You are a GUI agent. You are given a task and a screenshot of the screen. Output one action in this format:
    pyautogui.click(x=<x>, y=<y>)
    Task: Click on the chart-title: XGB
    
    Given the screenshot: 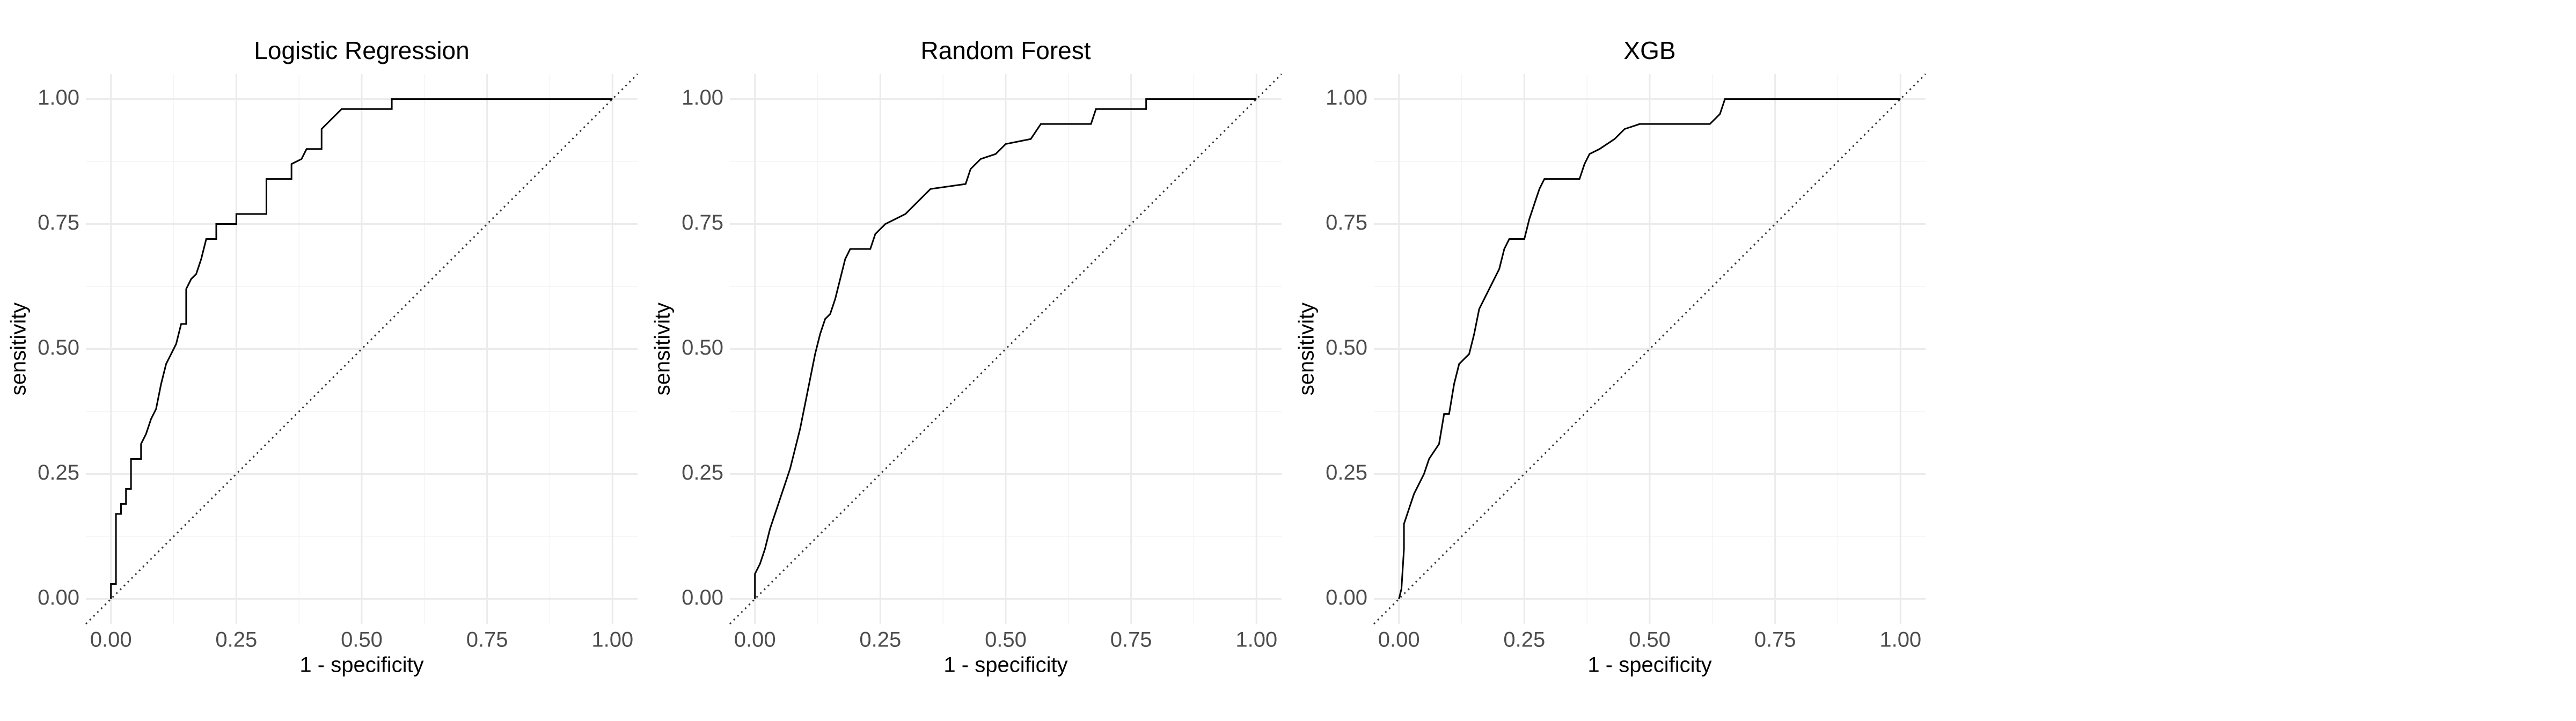 What is the action you would take?
    pyautogui.click(x=1649, y=50)
    